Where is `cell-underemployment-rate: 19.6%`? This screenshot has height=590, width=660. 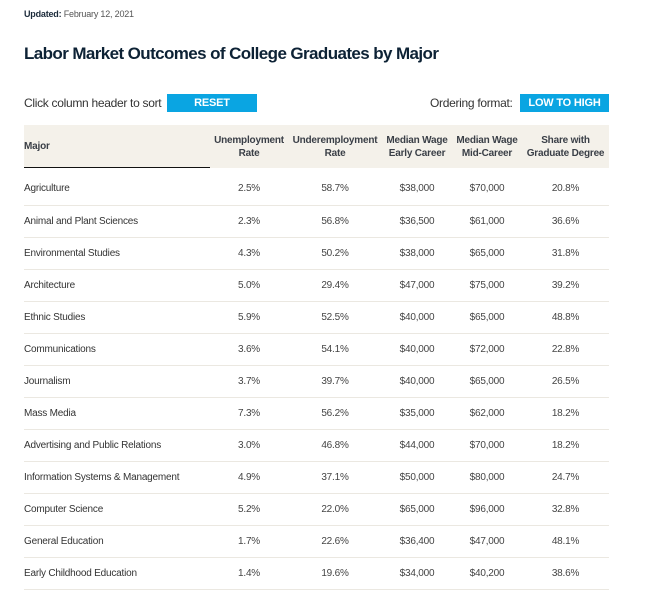
cell-underemployment-rate: 19.6% is located at coordinates (335, 573).